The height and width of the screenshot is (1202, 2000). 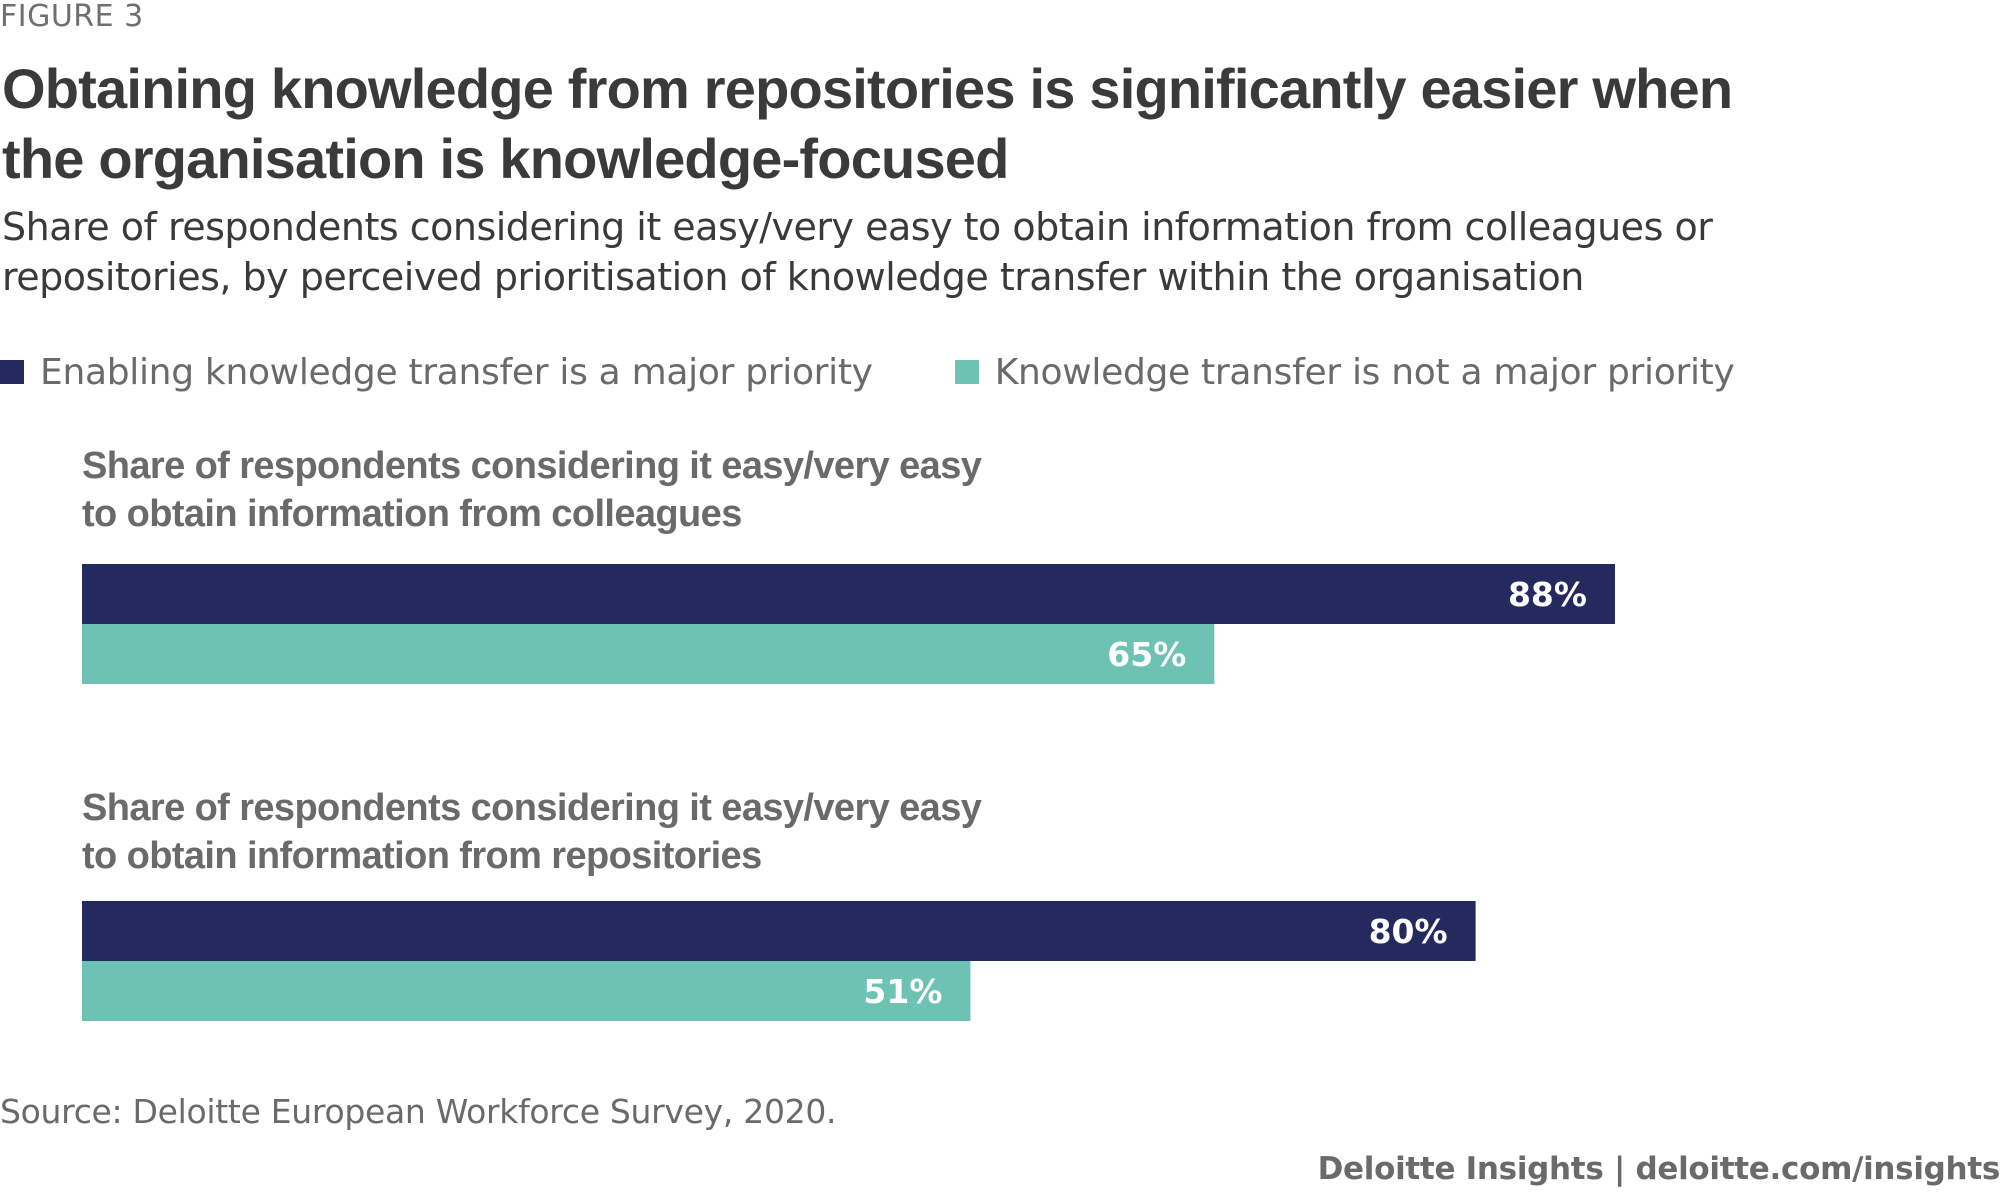 I want to click on figure-label: FIGURE 3, so click(x=72, y=17).